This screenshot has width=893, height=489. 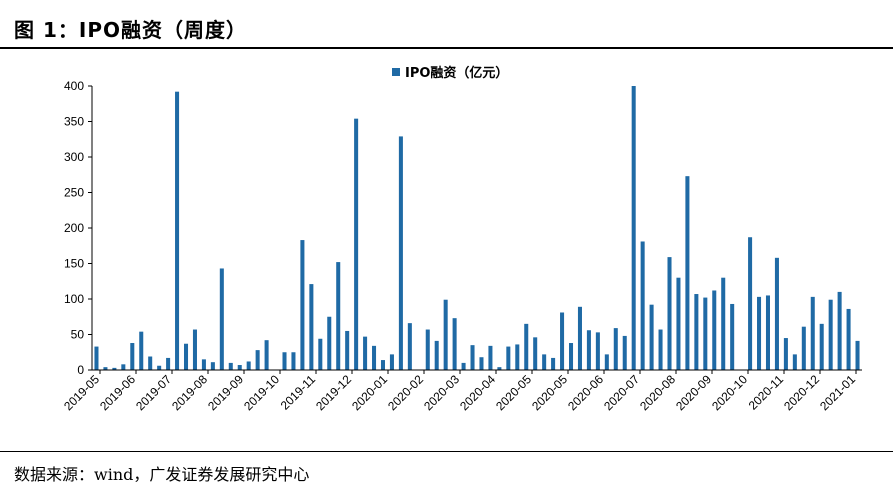 What do you see at coordinates (657, 392) in the screenshot?
I see `x-tick-label: 2020-08` at bounding box center [657, 392].